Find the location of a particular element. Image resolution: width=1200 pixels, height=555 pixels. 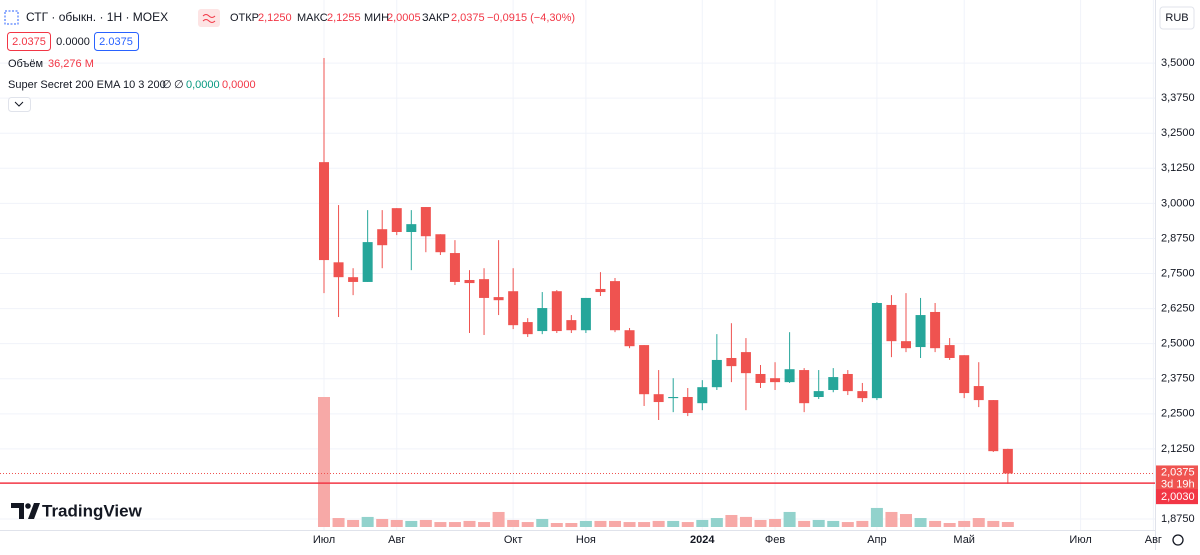

ask-button is located at coordinates (116, 41).